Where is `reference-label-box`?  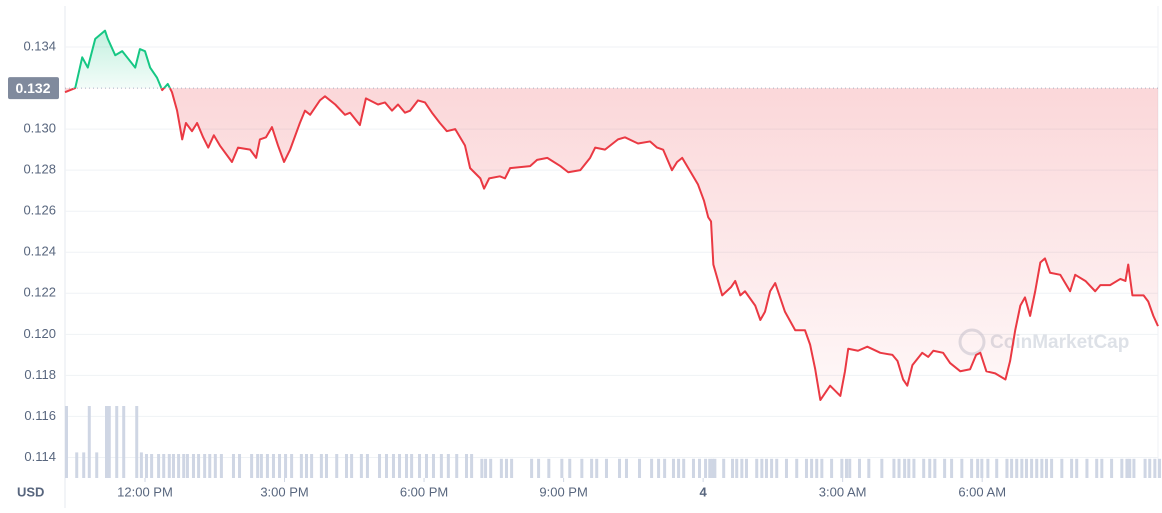 reference-label-box is located at coordinates (33, 88).